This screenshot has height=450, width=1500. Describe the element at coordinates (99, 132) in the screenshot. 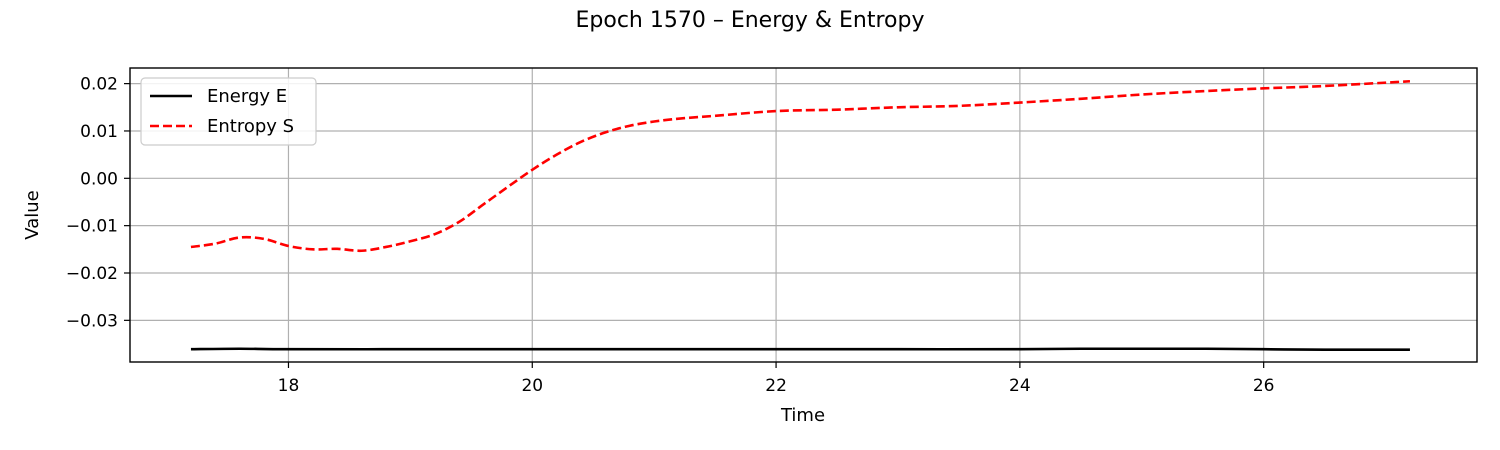

I see `y-tick-label: 0.01` at that location.